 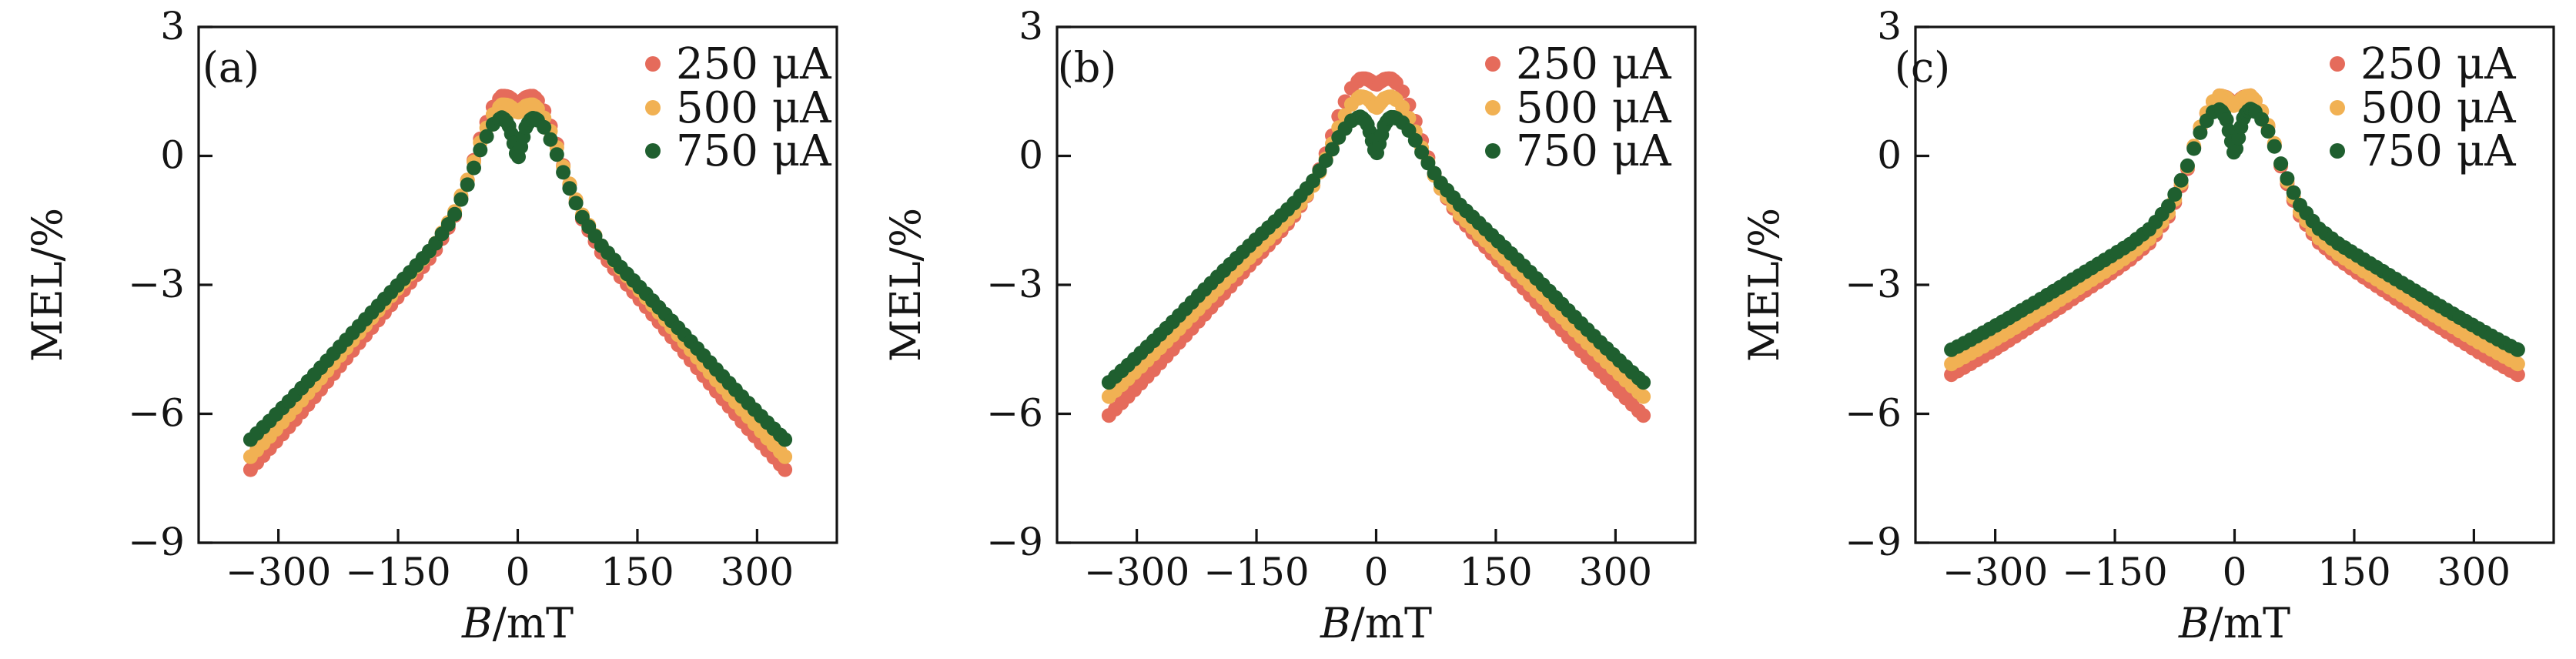 What do you see at coordinates (1922, 67) in the screenshot?
I see `panel-tag: (c)` at bounding box center [1922, 67].